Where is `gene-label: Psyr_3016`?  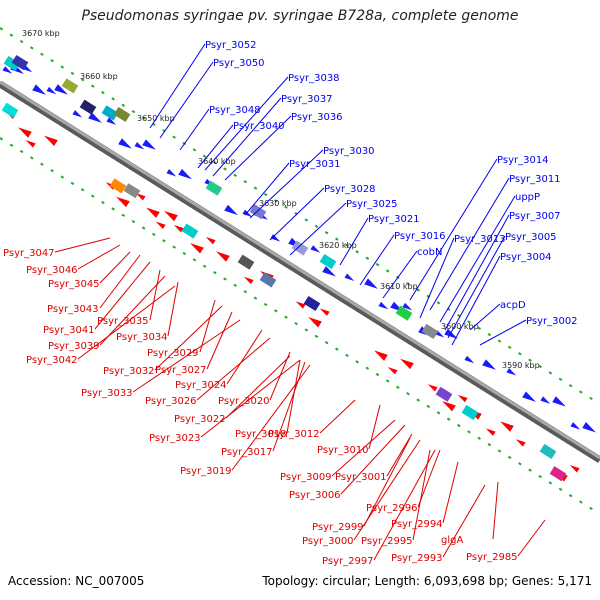 gene-label: Psyr_3016 is located at coordinates (420, 236).